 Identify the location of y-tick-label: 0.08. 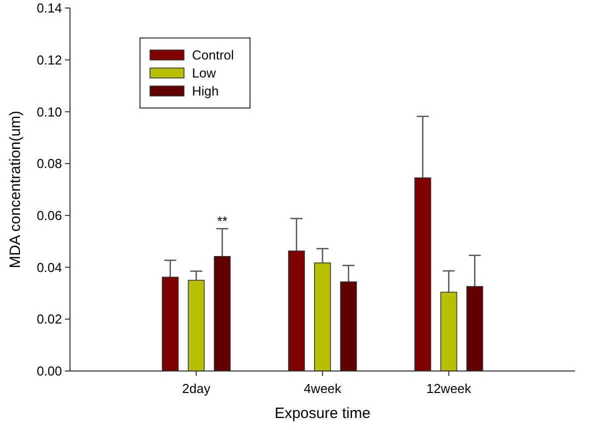
(49, 164).